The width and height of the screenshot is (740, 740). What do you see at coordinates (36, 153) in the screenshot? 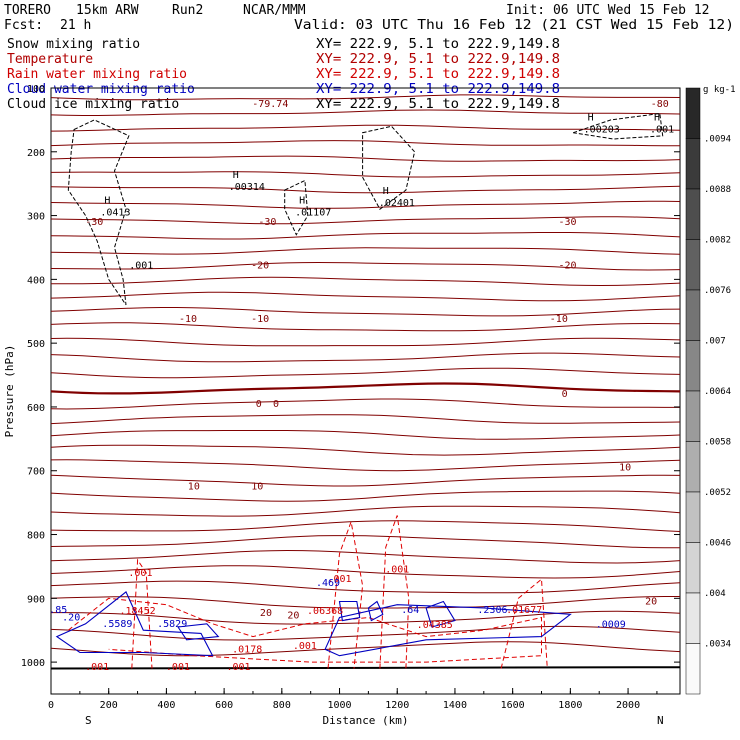
I see `y-tick-label: 200` at bounding box center [36, 153].